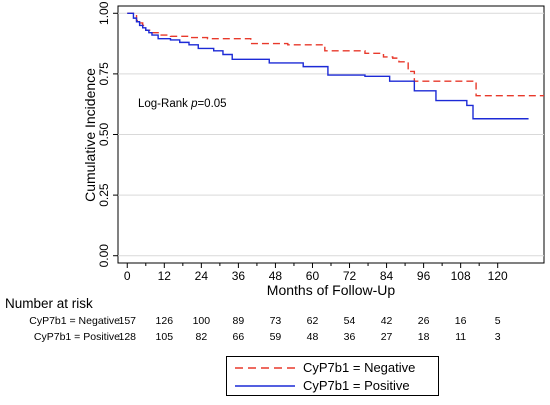 The image size is (550, 405). I want to click on risk-cell: 26, so click(423, 321).